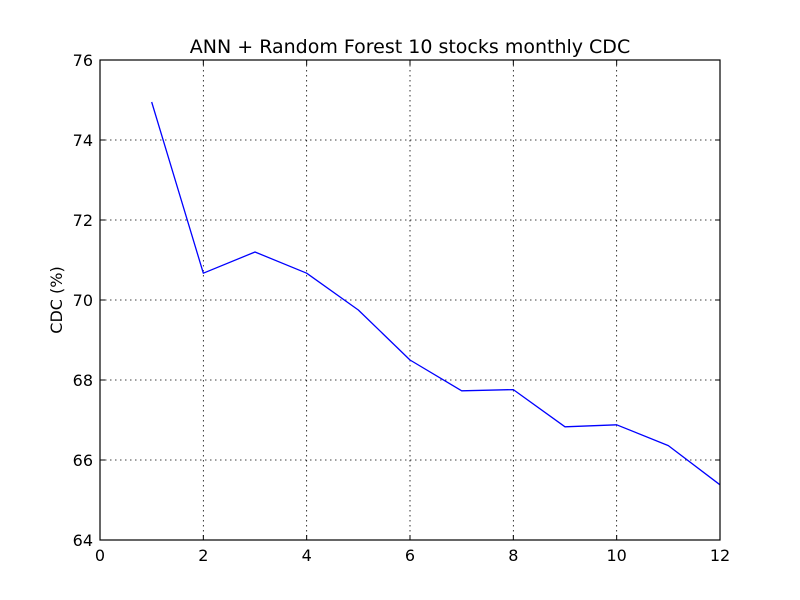 This screenshot has height=600, width=800. I want to click on x-tick-label: 4, so click(307, 555).